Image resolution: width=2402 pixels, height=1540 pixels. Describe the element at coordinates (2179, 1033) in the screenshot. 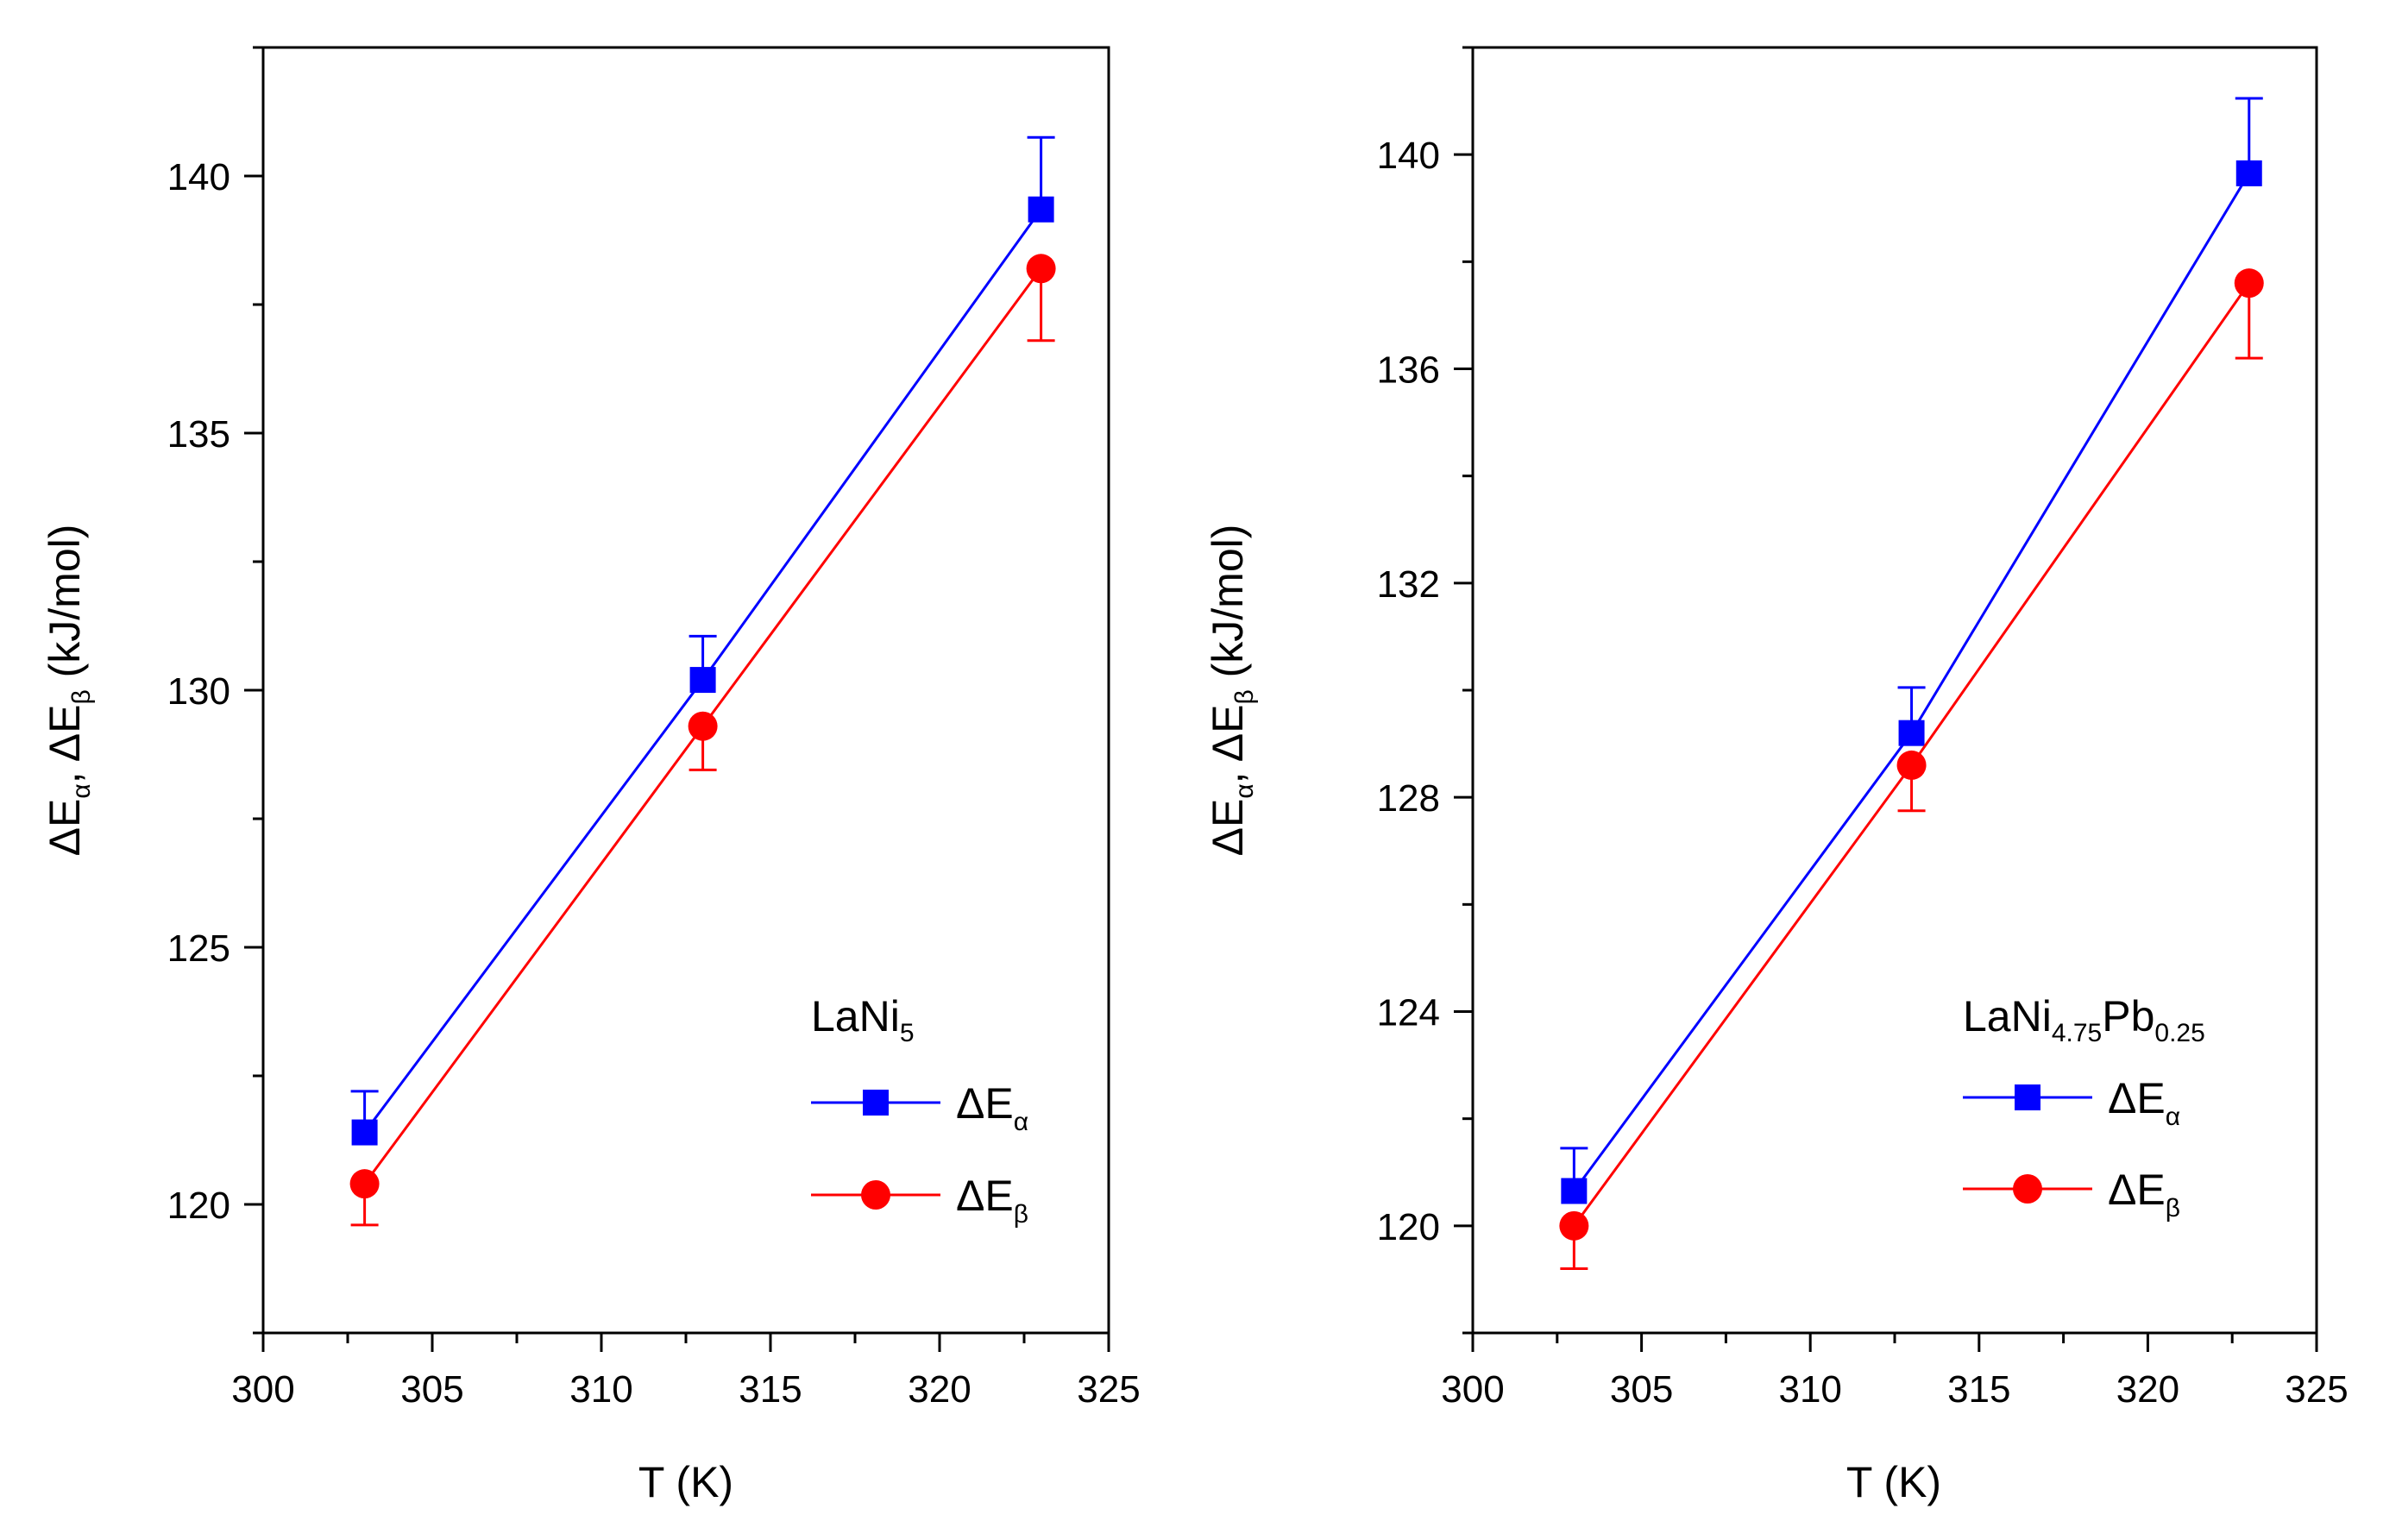

I see `legend-title-sub2: 0.25` at that location.